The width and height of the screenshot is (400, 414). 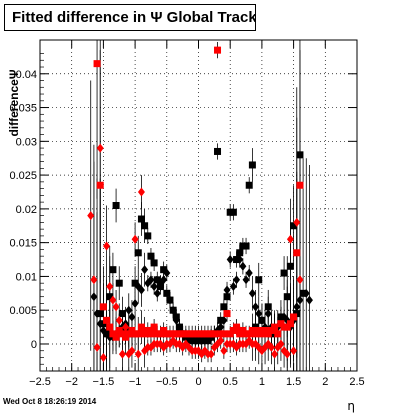 I want to click on y-tick-label: 0.025, so click(x=23, y=176).